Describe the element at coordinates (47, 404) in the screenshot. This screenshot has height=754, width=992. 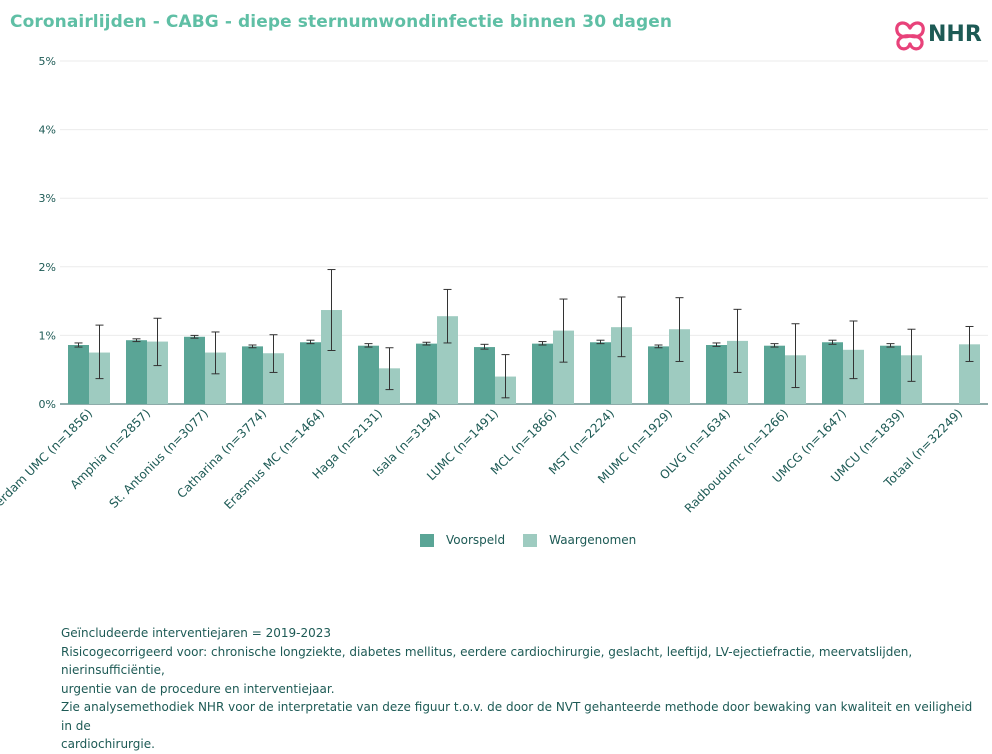
I see `y-tick-label: 0%` at that location.